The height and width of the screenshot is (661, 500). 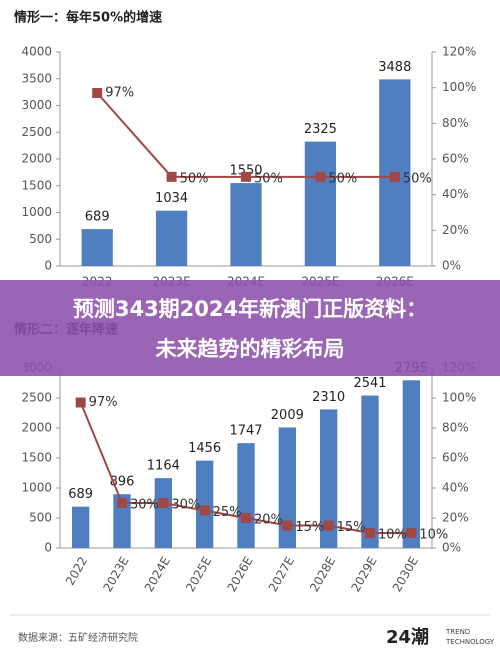 I want to click on bar-value-label: 2325, so click(x=320, y=129).